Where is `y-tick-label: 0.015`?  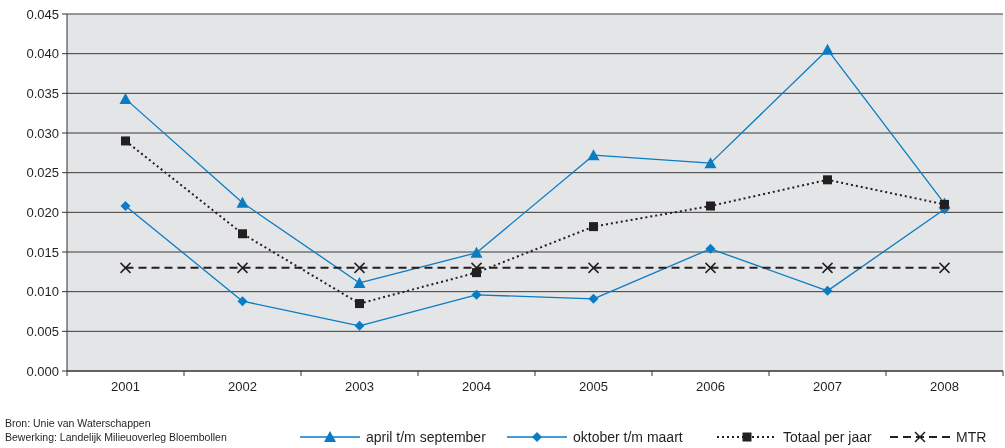 y-tick-label: 0.015 is located at coordinates (42, 252).